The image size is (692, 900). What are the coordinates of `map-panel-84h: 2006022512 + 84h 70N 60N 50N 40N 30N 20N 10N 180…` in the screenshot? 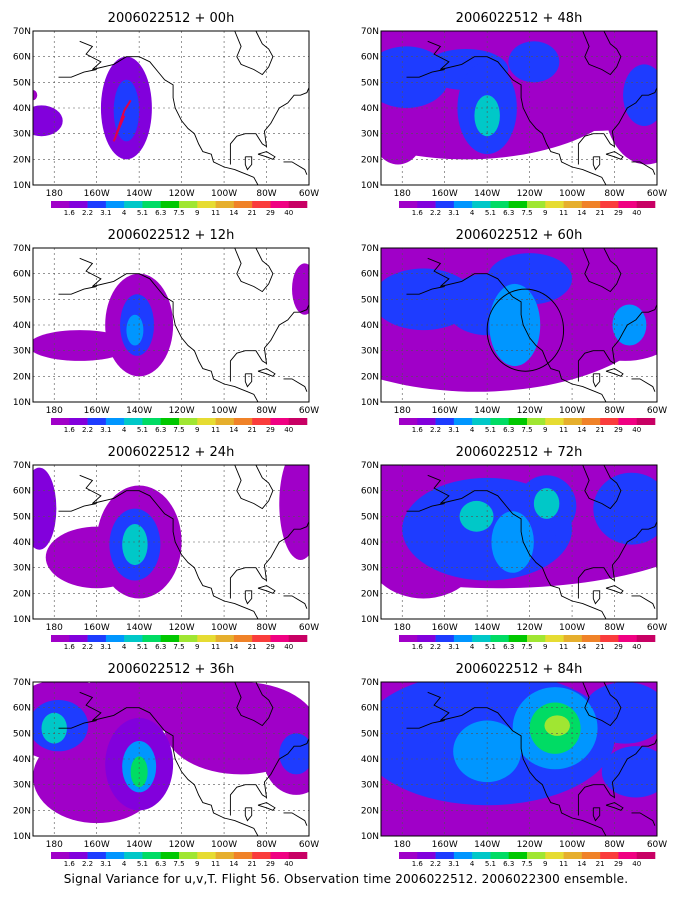 It's located at (514, 765).